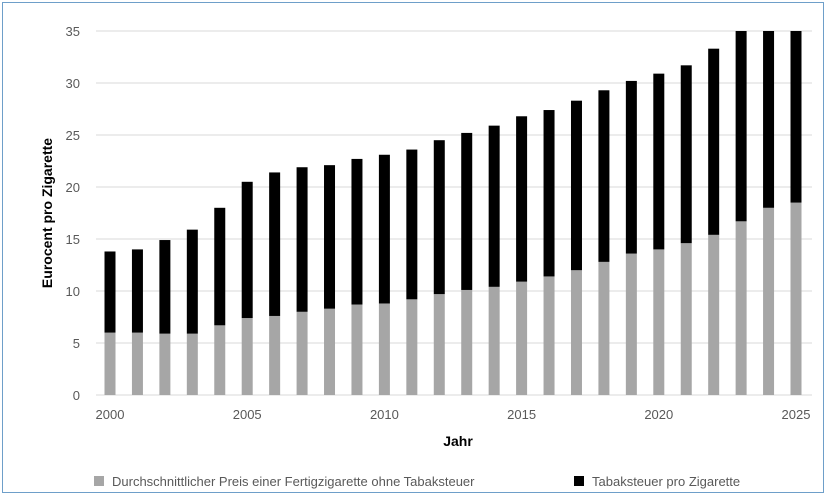 Image resolution: width=828 pixels, height=497 pixels. Describe the element at coordinates (522, 199) in the screenshot. I see `bar-tax-2015` at that location.